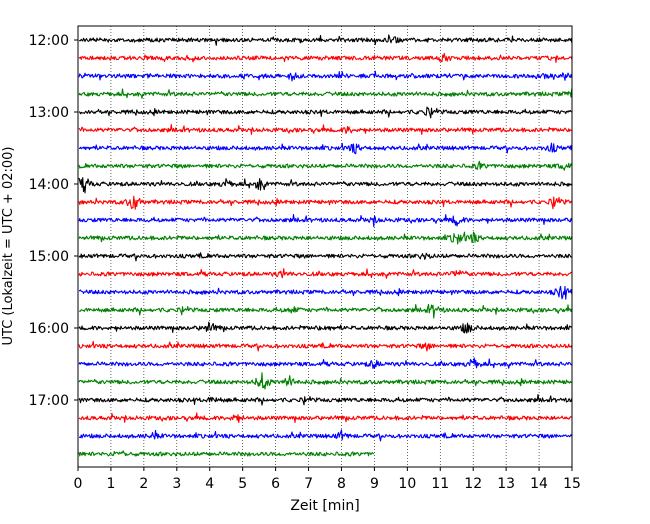  What do you see at coordinates (110, 484) in the screenshot?
I see `x-tick-label: 1` at bounding box center [110, 484].